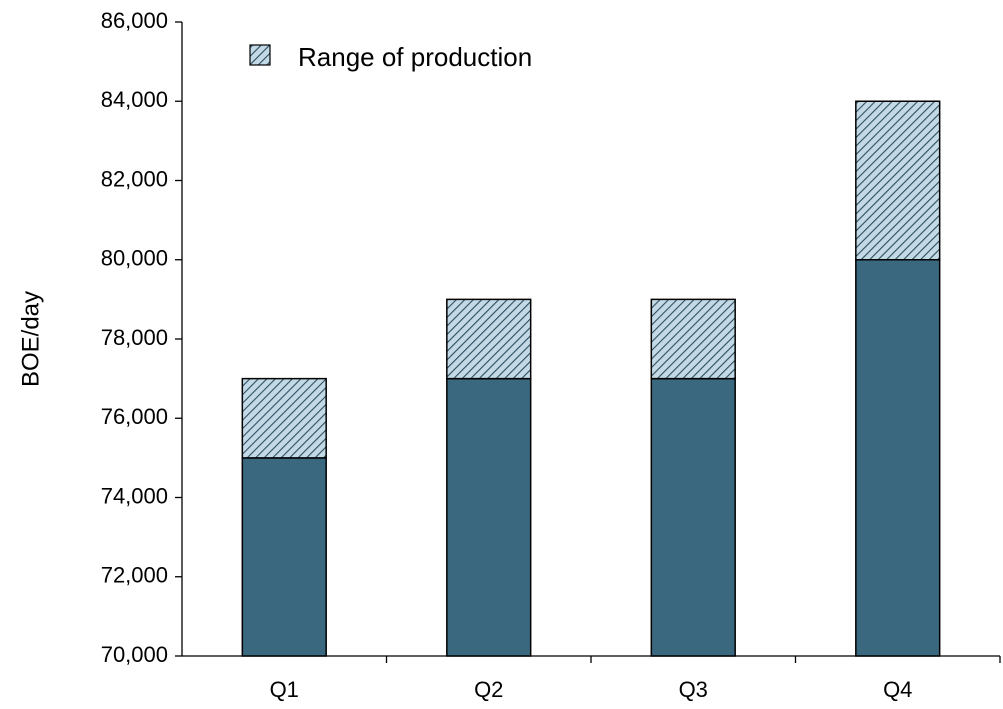 The image size is (1003, 709). Describe the element at coordinates (693, 689) in the screenshot. I see `x-tick-label: Q3` at that location.